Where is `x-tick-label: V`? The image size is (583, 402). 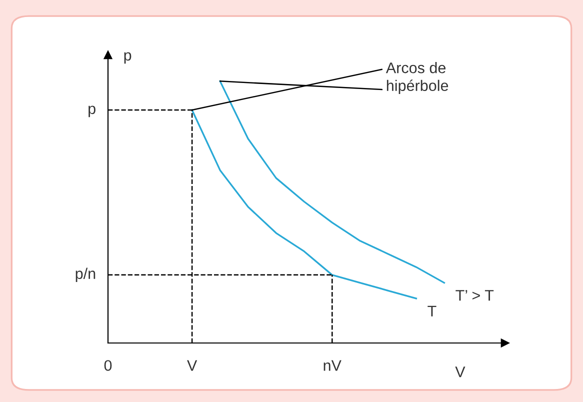 x-tick-label: V is located at coordinates (192, 365).